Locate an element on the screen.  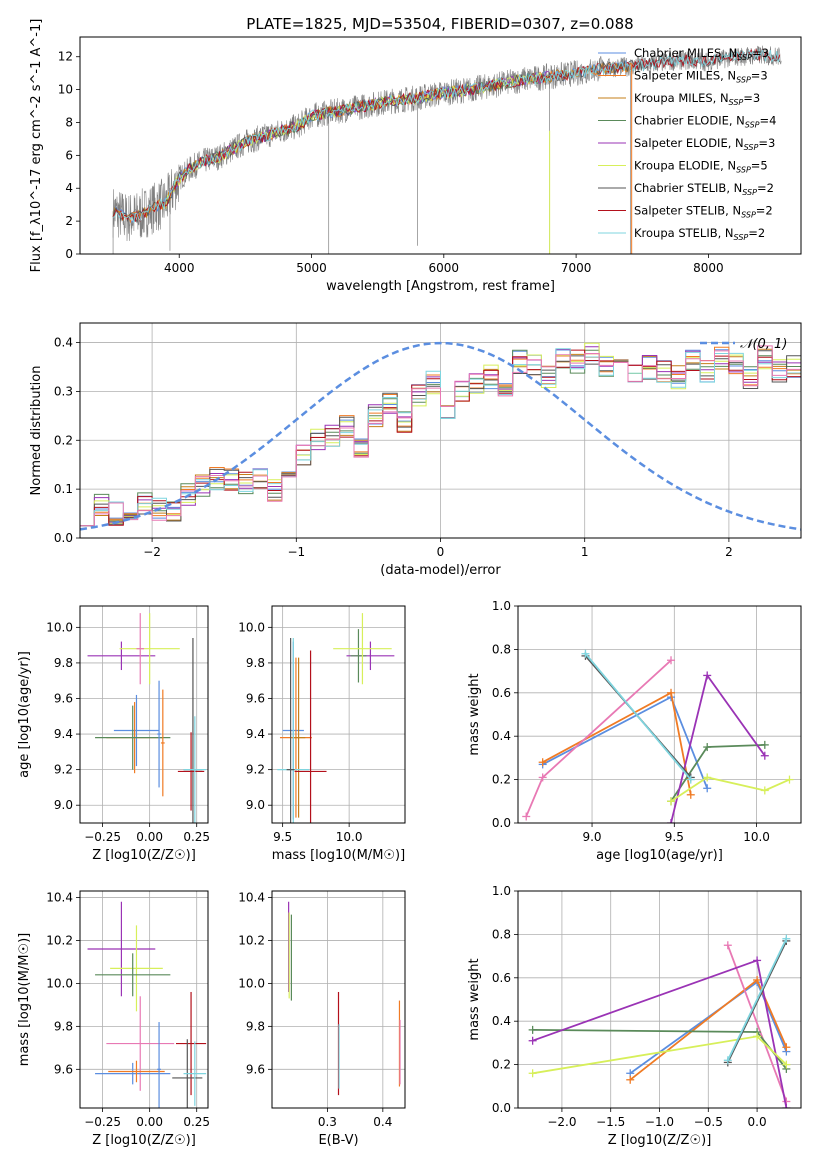
tick-label-y: 9.8 is located at coordinates (63, 663).